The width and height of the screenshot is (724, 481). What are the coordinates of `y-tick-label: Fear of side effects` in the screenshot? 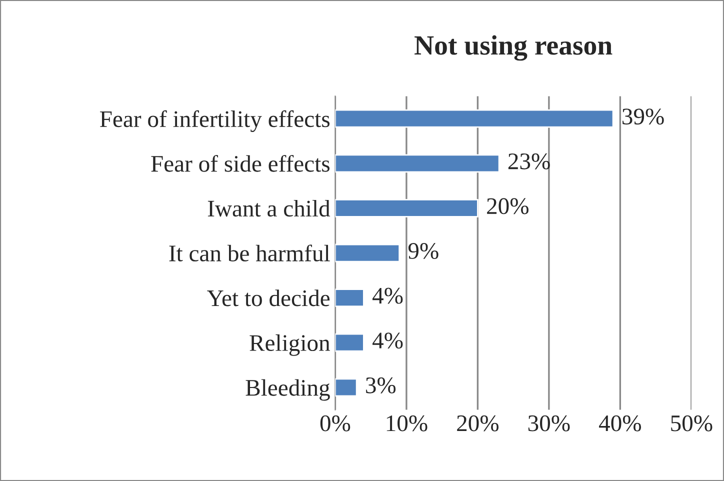 It's located at (240, 163).